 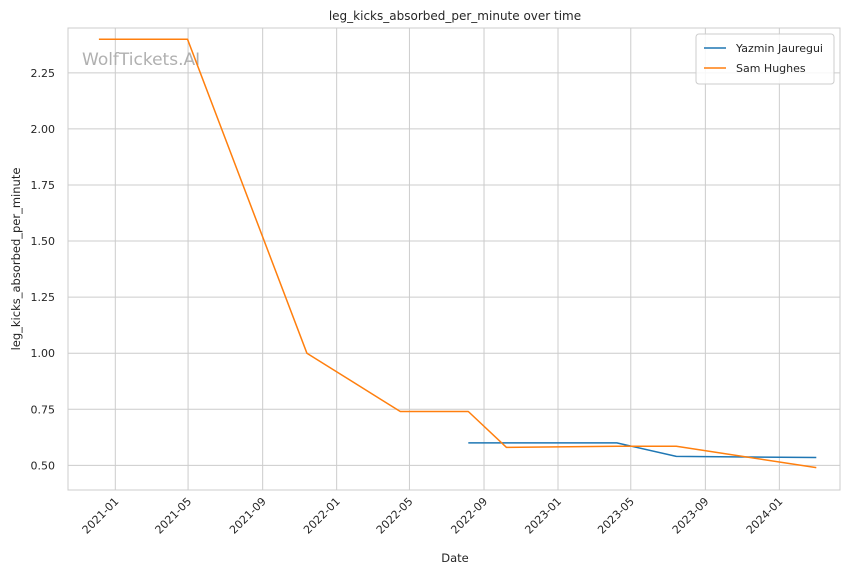 I want to click on x-tick-label: 2023-05, so click(x=616, y=516).